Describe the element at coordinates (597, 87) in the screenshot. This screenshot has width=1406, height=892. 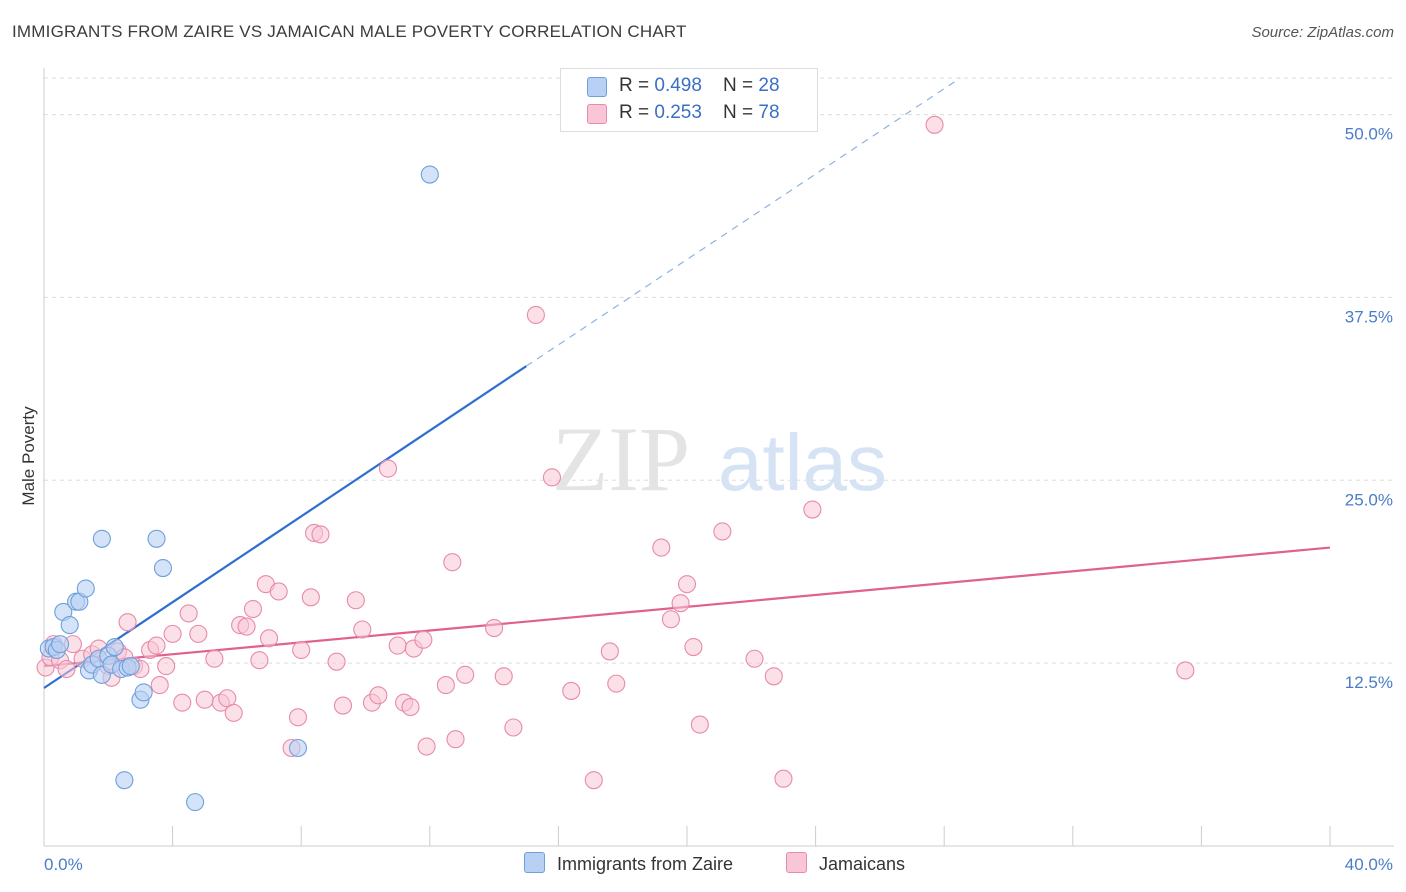
I see `legend-swatch-zaire` at that location.